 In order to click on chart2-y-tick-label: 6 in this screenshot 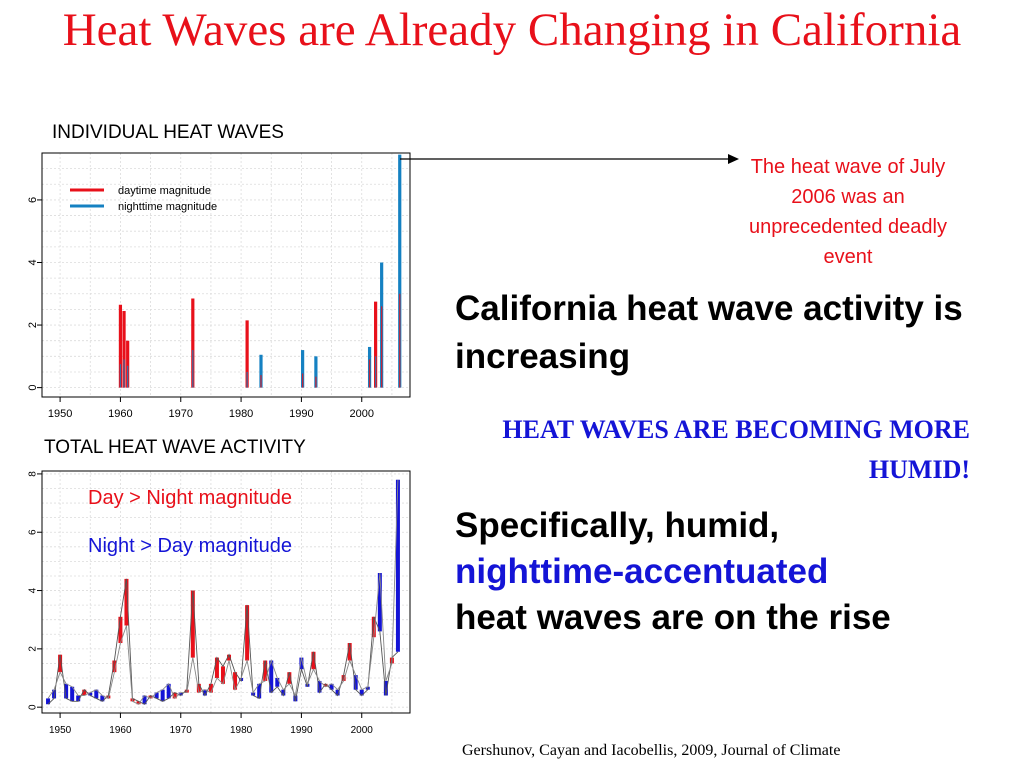, I will do `click(33, 532)`.